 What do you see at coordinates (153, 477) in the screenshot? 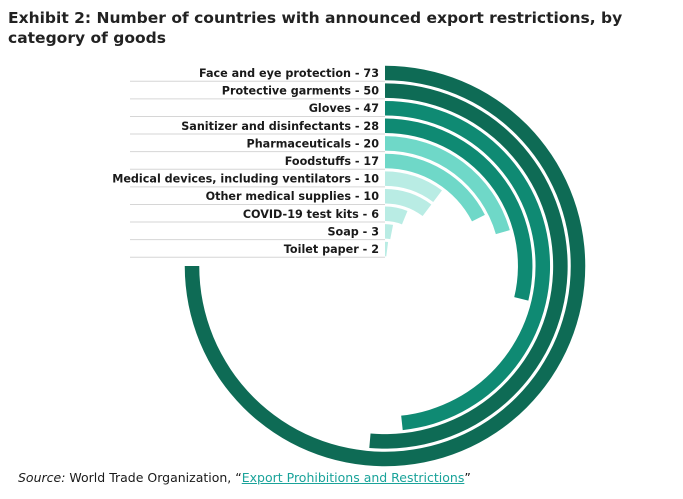
I see `source-org: World Trade Organization, “` at bounding box center [153, 477].